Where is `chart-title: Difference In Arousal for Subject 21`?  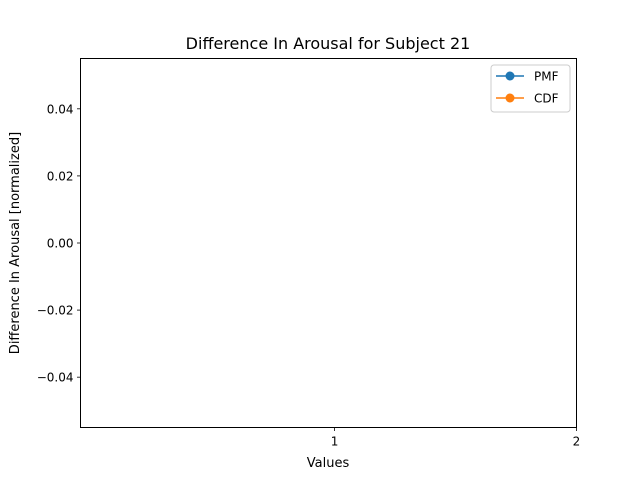
chart-title: Difference In Arousal for Subject 21 is located at coordinates (328, 43).